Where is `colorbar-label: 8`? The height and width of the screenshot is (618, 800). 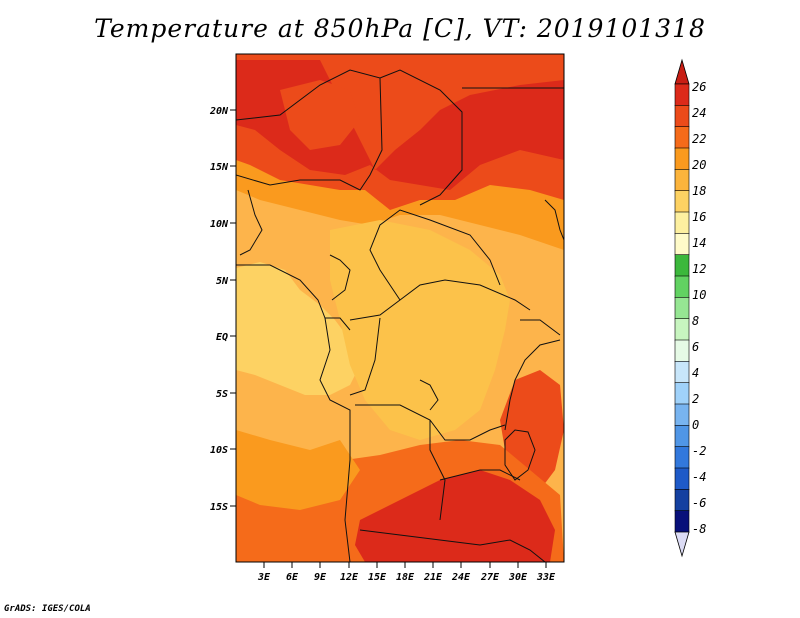
colorbar-label: 8 is located at coordinates (695, 321).